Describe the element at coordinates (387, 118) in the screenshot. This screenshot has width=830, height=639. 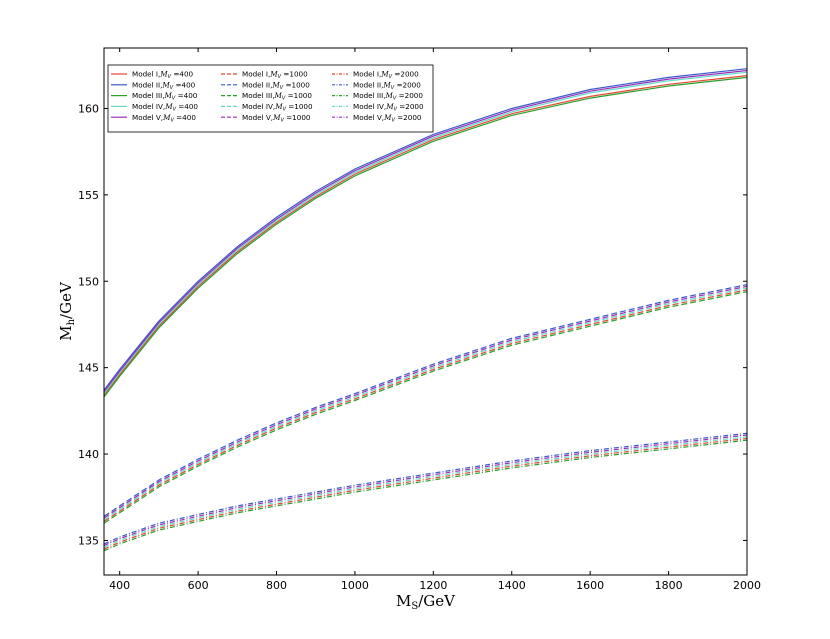
I see `legend-label-14: Model V,MV =2000` at that location.